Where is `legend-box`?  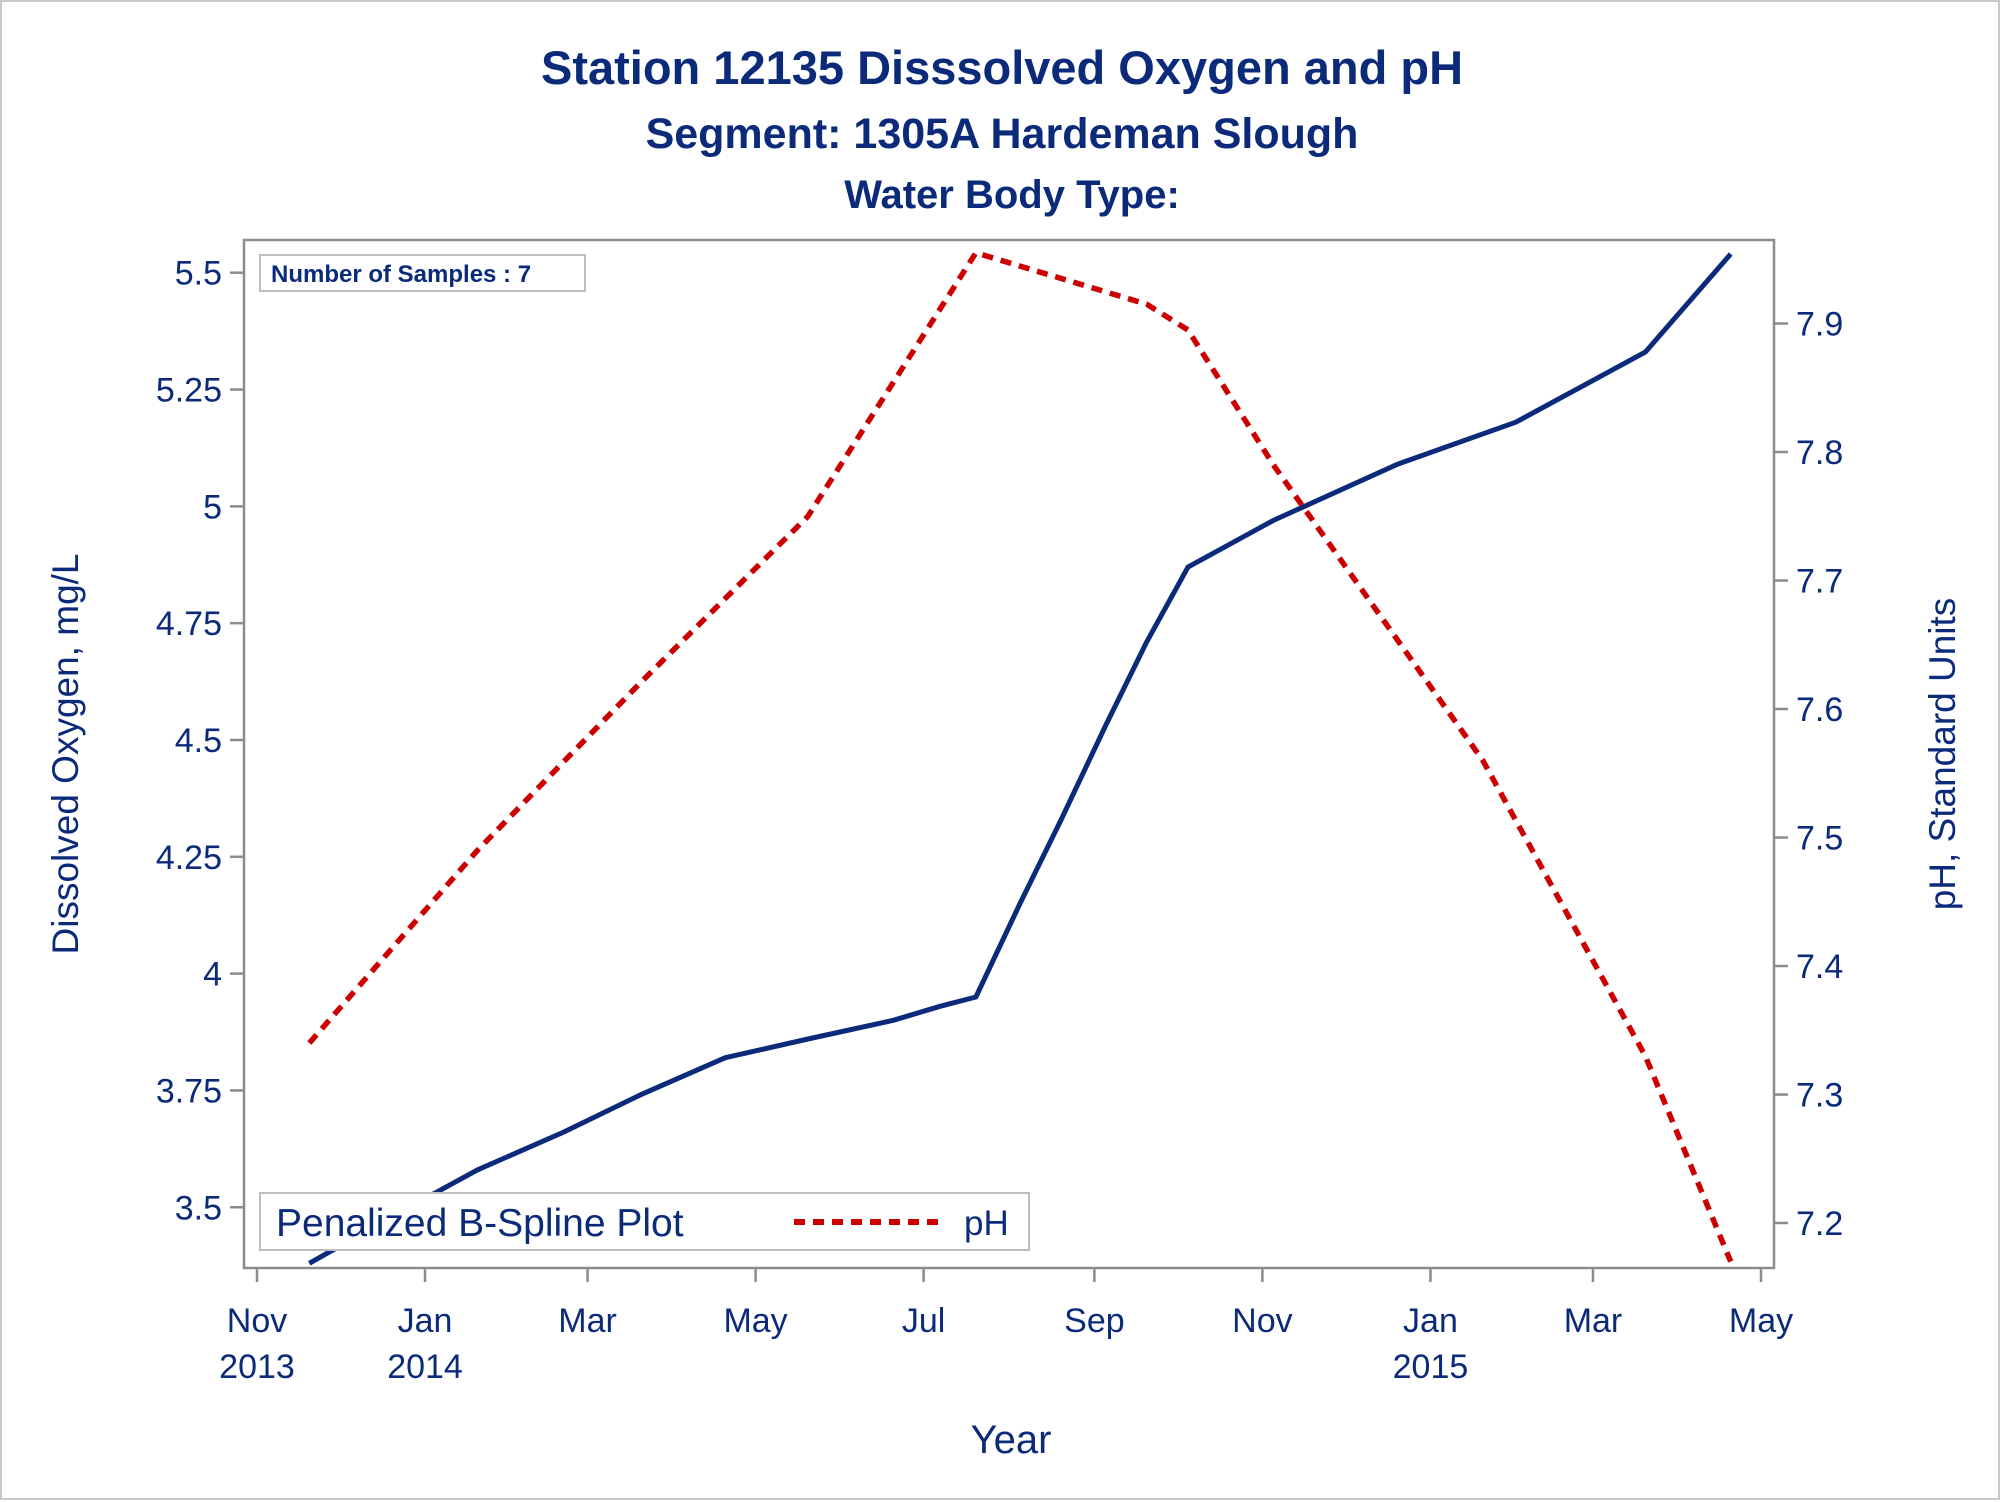
legend-box is located at coordinates (644, 1221).